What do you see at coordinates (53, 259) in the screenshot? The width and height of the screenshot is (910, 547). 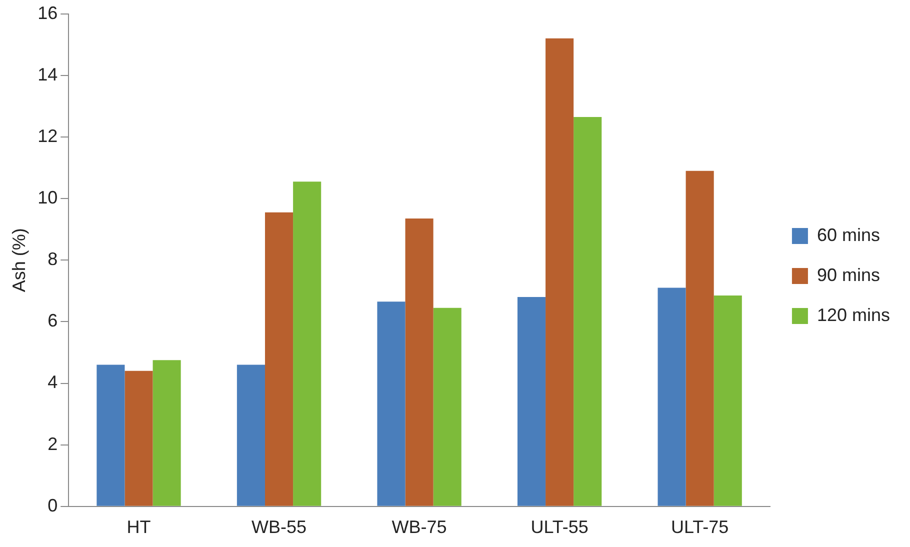 I see `y-tick-label: 8` at bounding box center [53, 259].